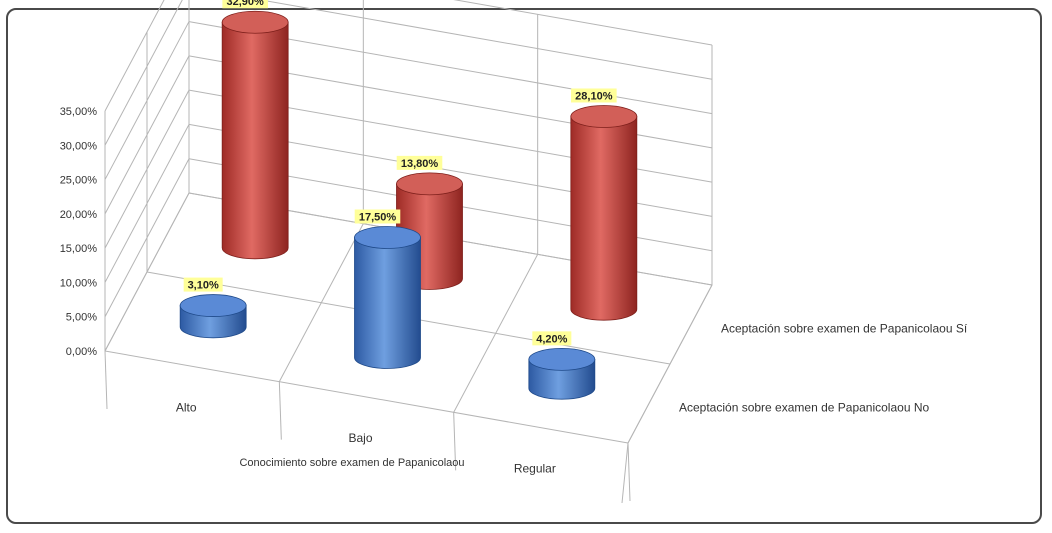 The image size is (1052, 533). I want to click on data-label: 13,80%, so click(420, 164).